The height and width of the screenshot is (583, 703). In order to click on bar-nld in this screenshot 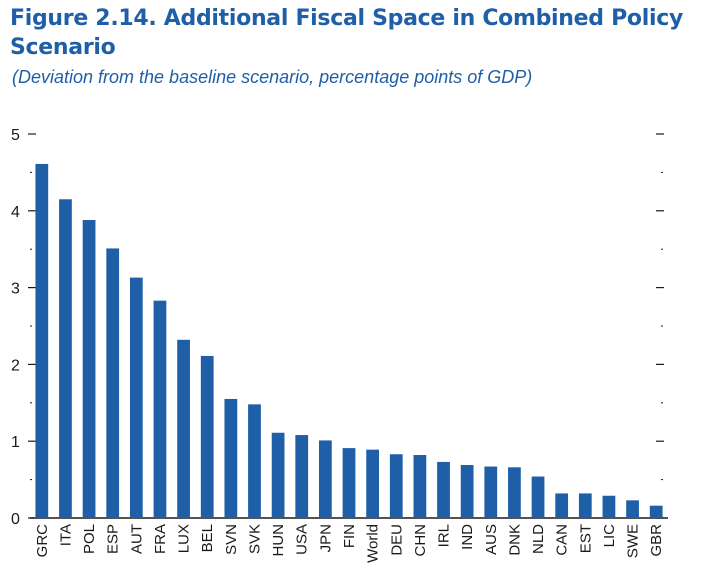, I will do `click(538, 497)`.